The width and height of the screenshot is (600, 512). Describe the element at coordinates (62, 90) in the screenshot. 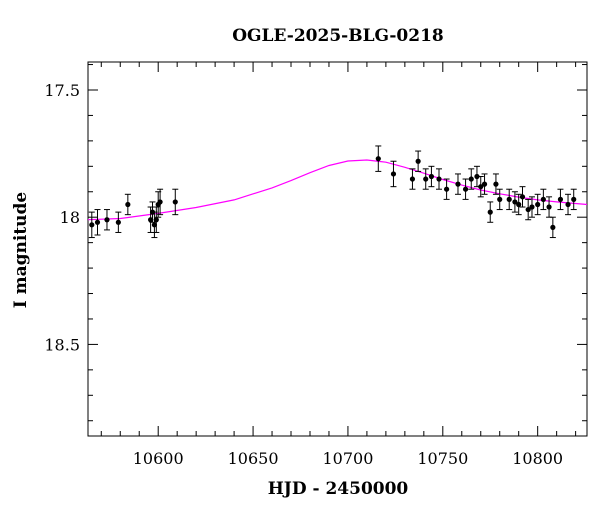

I see `y-tick-label: 17.5` at that location.